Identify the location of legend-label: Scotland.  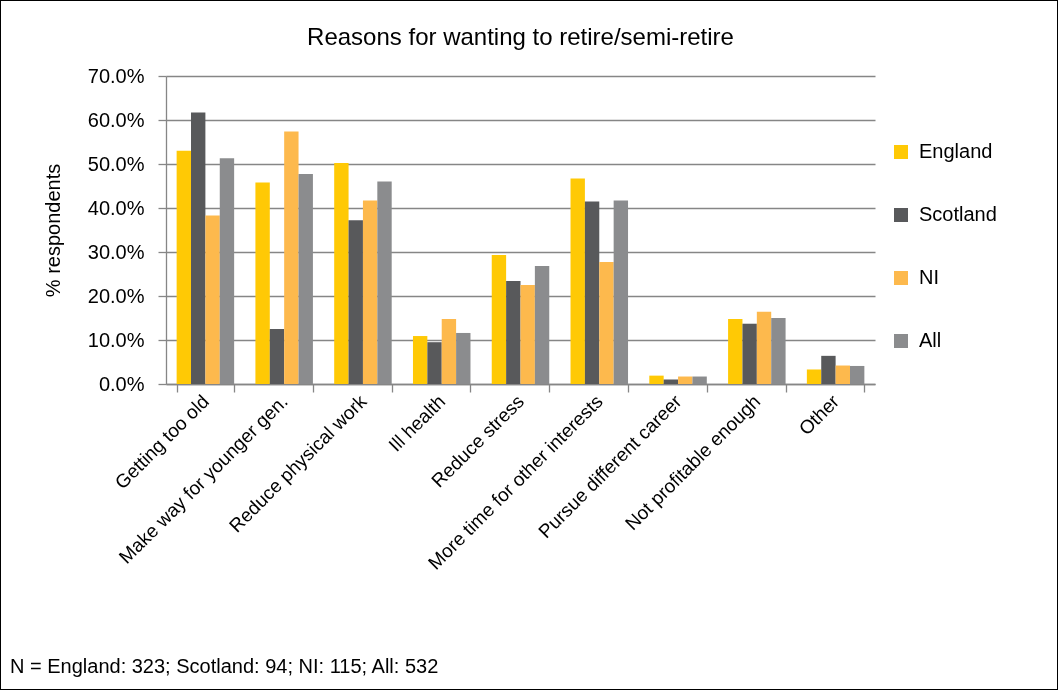
(958, 214).